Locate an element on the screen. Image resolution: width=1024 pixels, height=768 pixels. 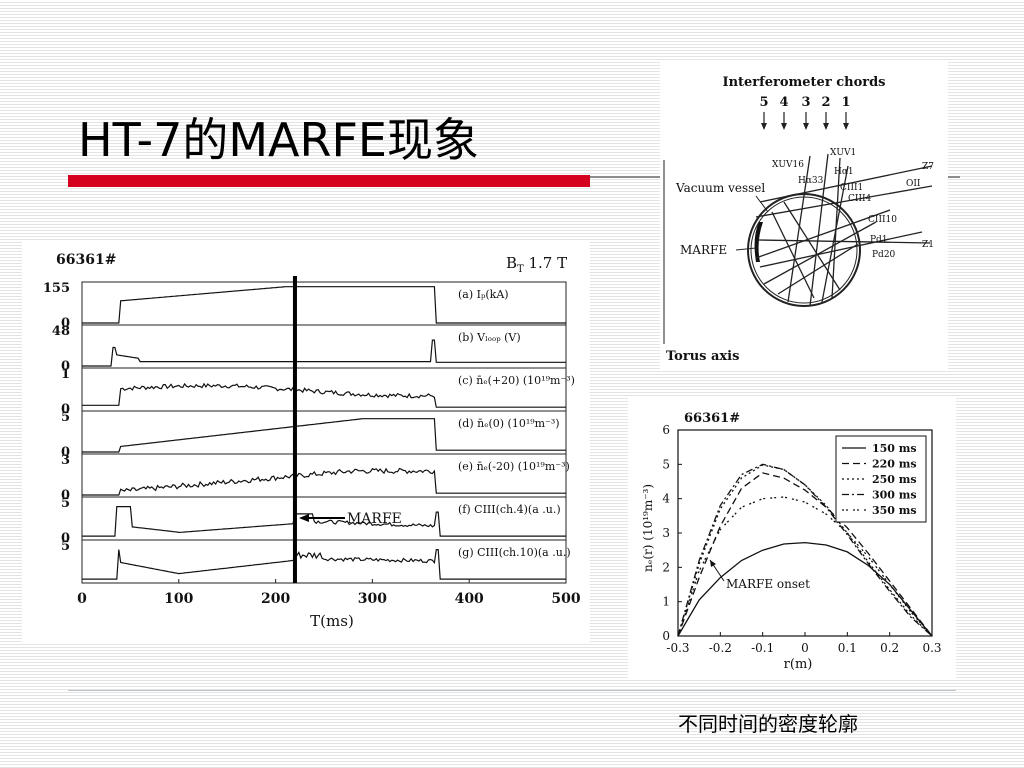
label-ciii4: CIII4 is located at coordinates (860, 199).